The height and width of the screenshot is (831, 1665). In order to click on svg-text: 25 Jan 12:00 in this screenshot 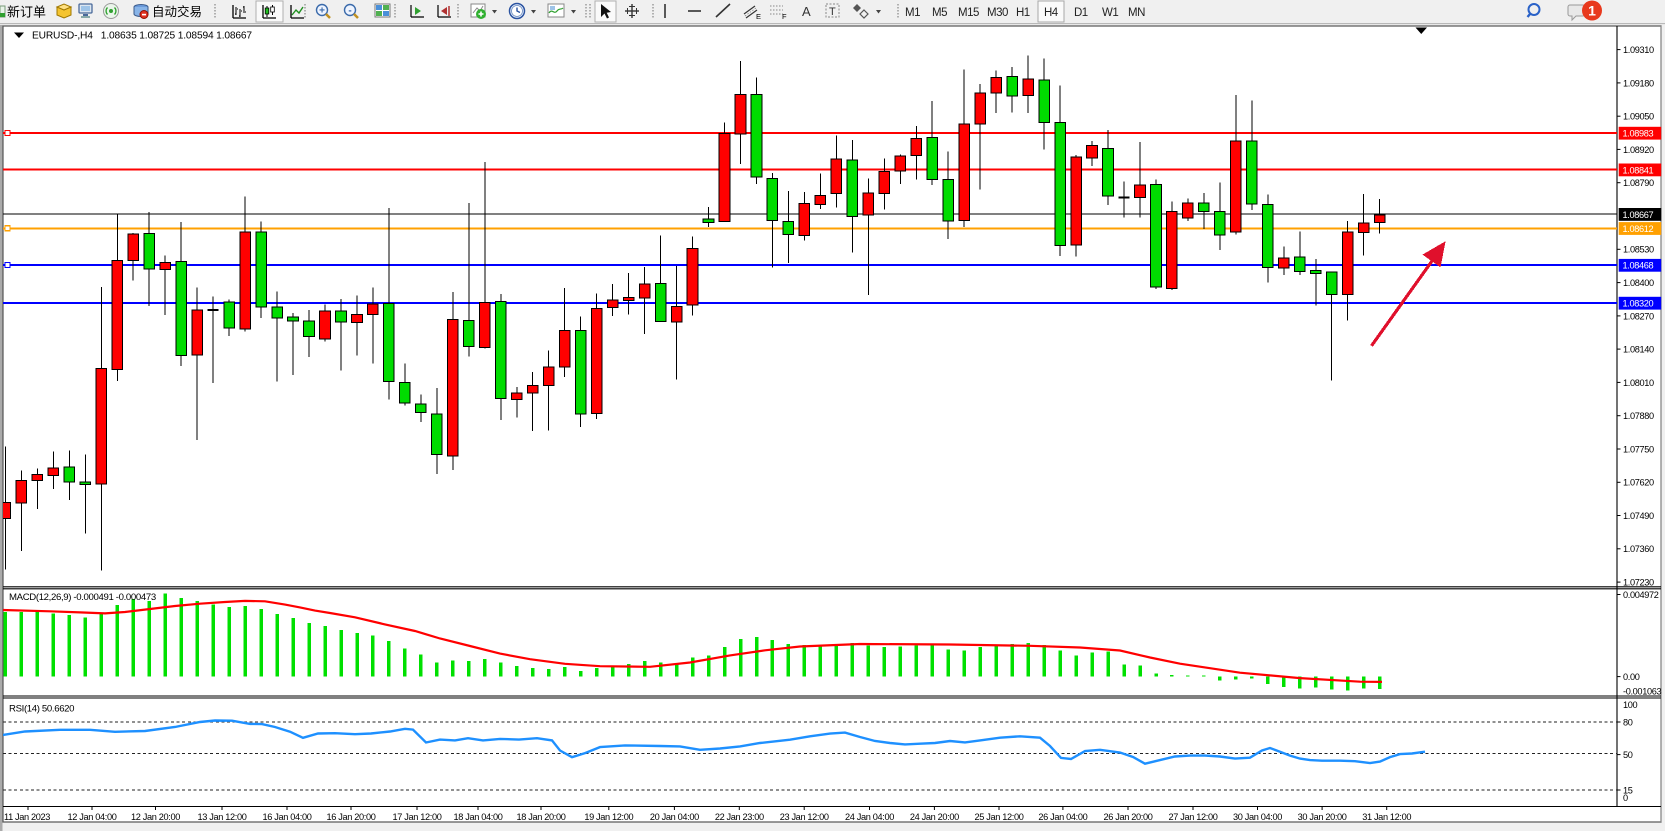, I will do `click(999, 817)`.